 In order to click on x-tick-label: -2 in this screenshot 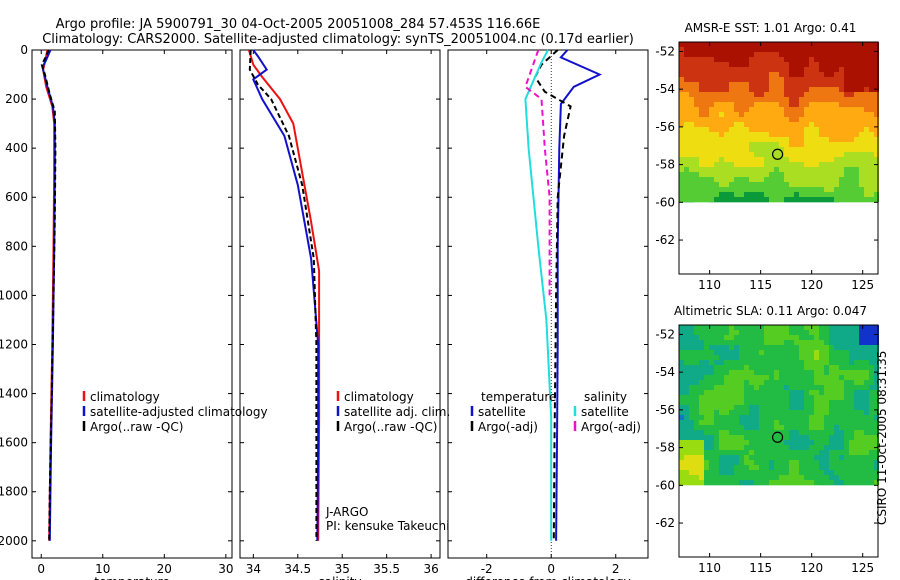, I will do `click(487, 569)`.